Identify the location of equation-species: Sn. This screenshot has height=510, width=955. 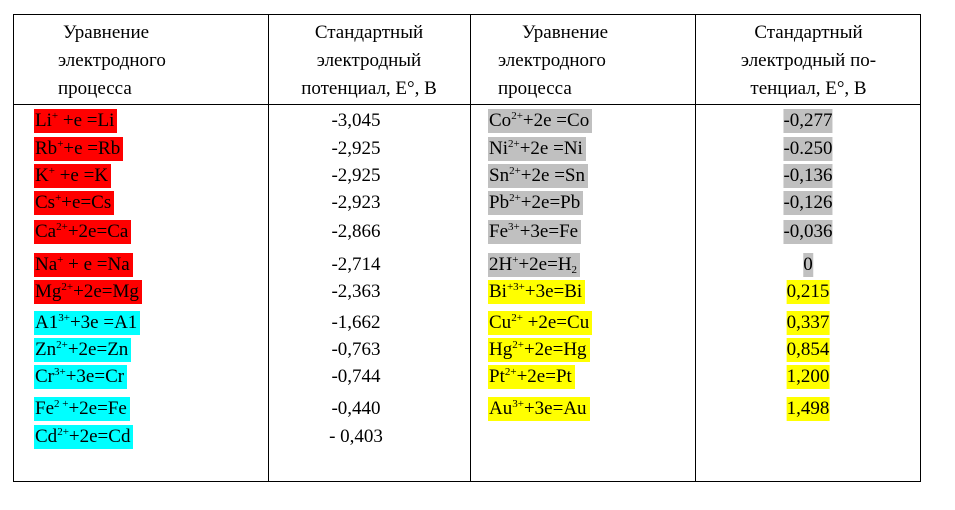
(499, 175).